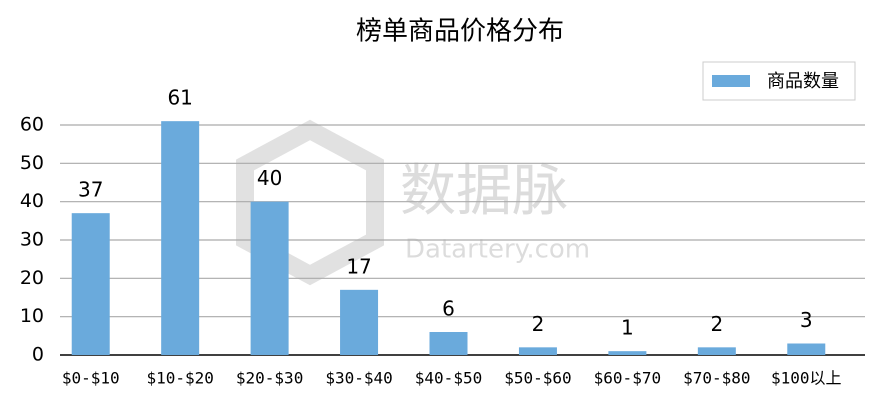 The width and height of the screenshot is (894, 406). Describe the element at coordinates (32, 125) in the screenshot. I see `y-tick-label: 60` at that location.